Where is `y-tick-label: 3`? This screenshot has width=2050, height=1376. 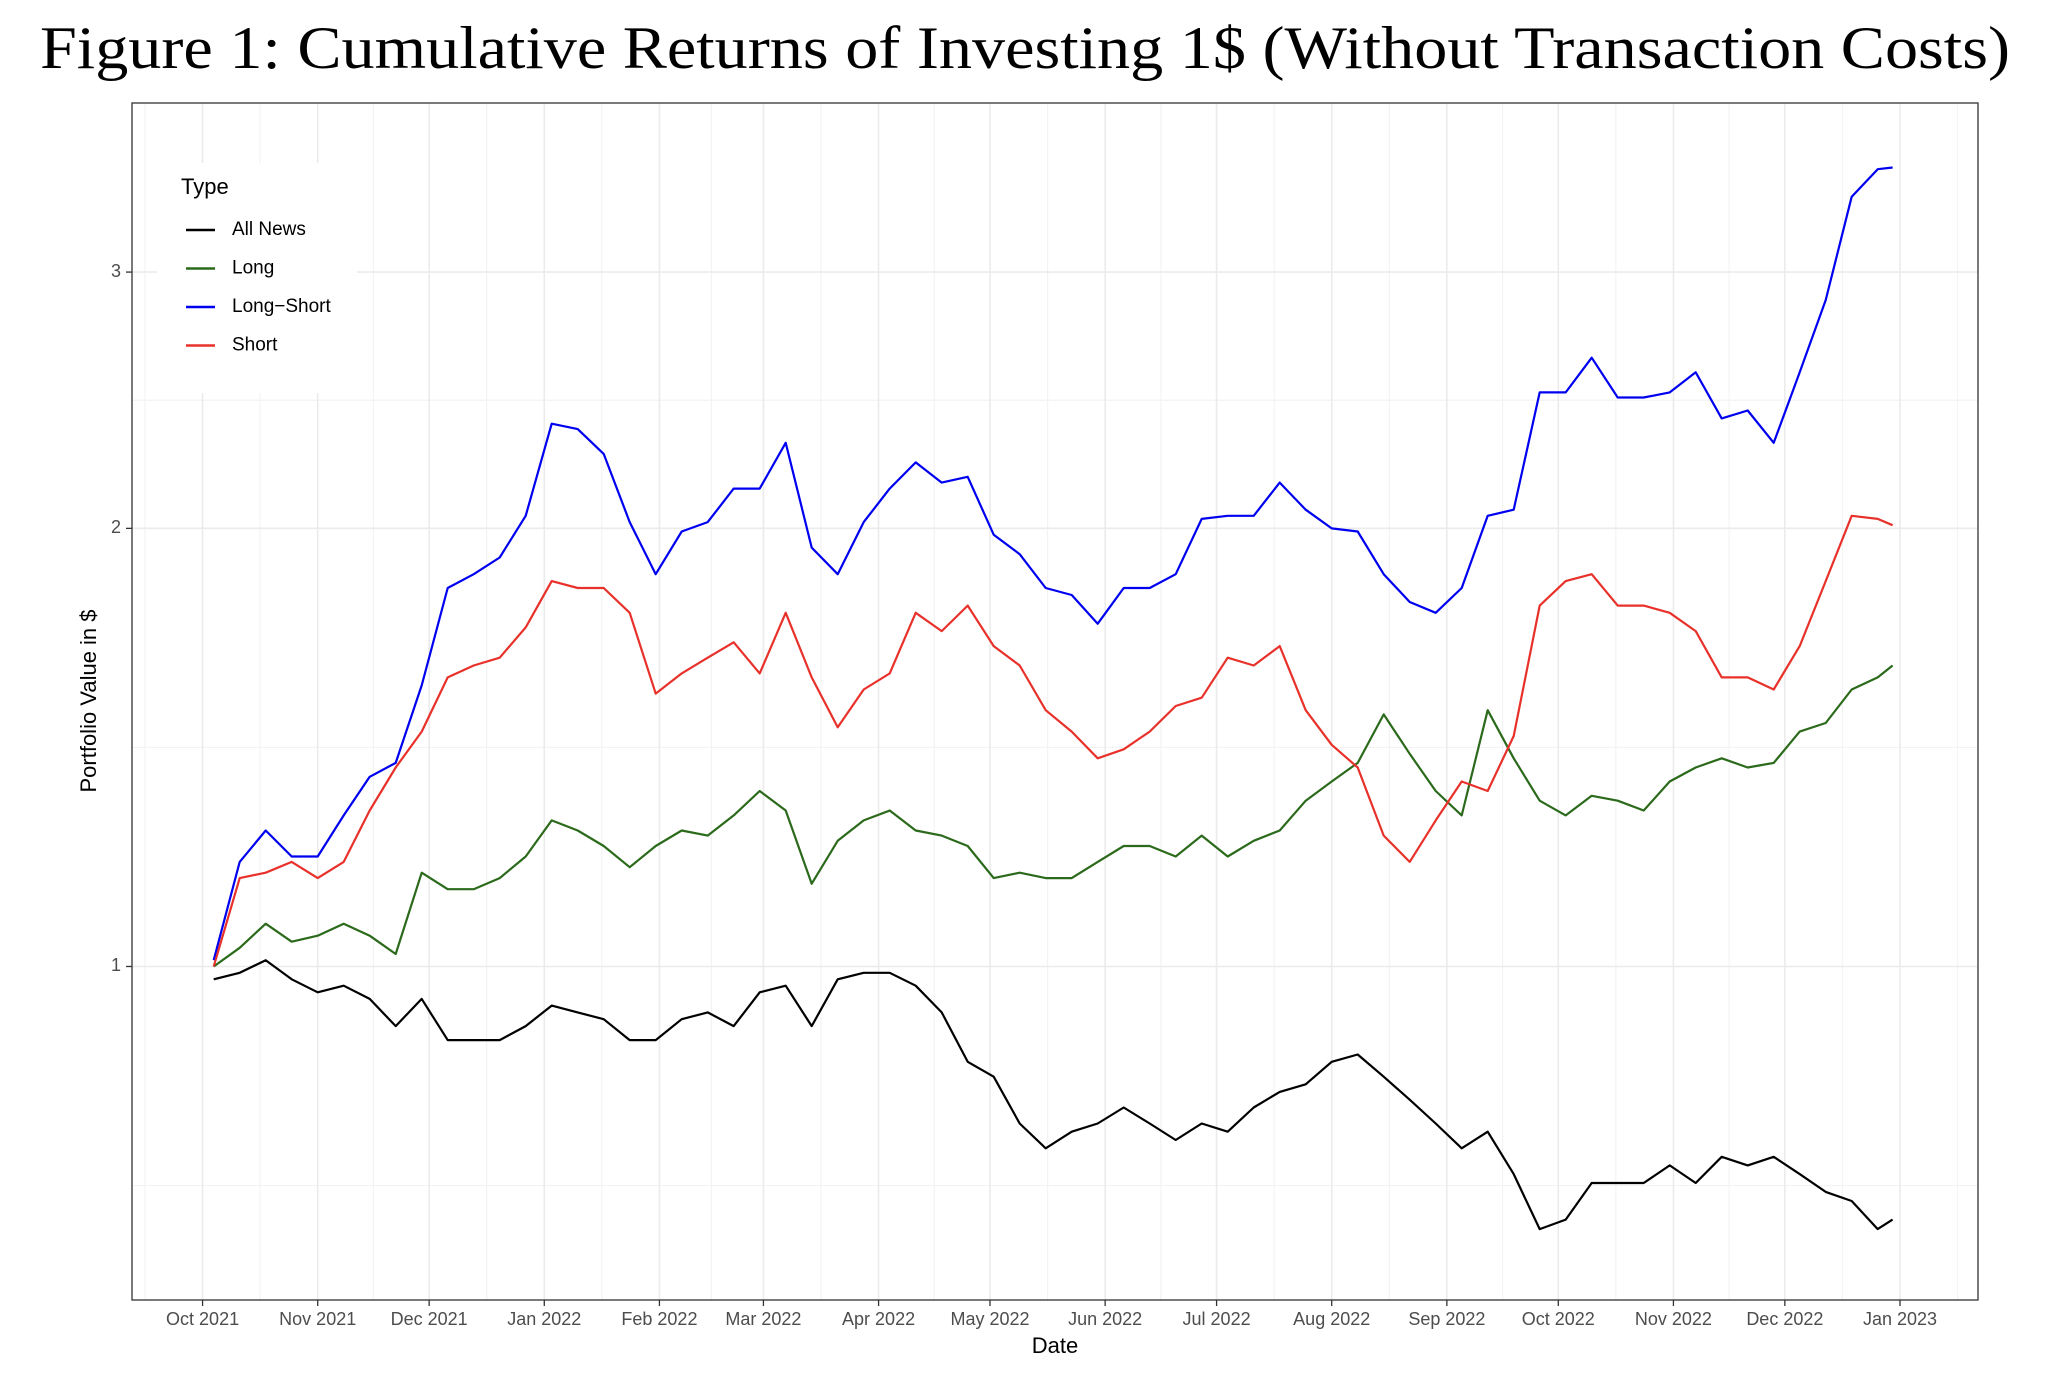 y-tick-label: 3 is located at coordinates (116, 271).